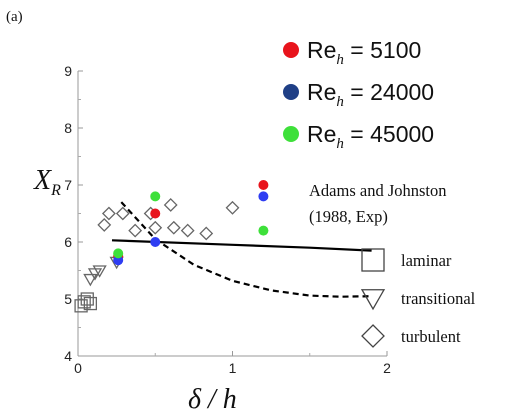 This screenshot has width=531, height=415. I want to click on ref-title-line1: Adams and Johnston, so click(378, 190).